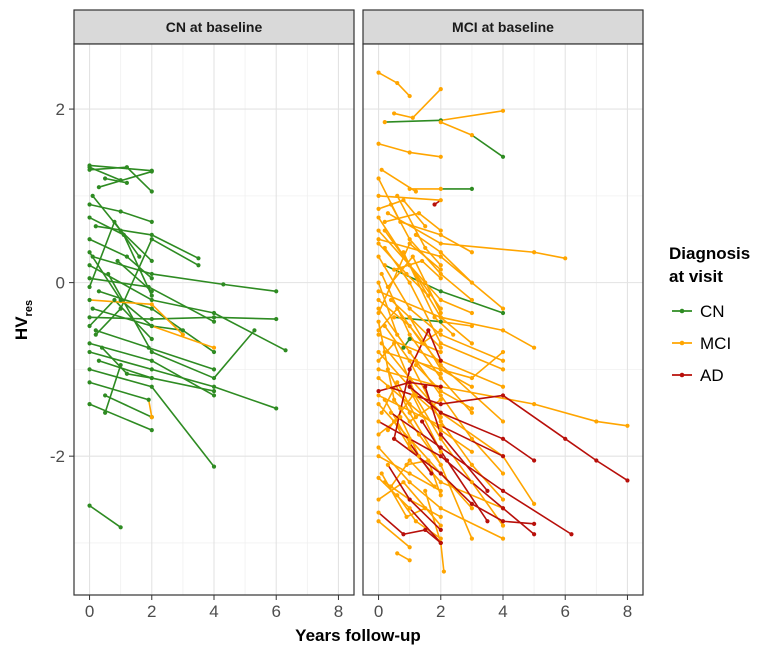 The width and height of the screenshot is (768, 648). Describe the element at coordinates (214, 608) in the screenshot. I see `x-axis-cn: 0 2 4 6 8` at that location.